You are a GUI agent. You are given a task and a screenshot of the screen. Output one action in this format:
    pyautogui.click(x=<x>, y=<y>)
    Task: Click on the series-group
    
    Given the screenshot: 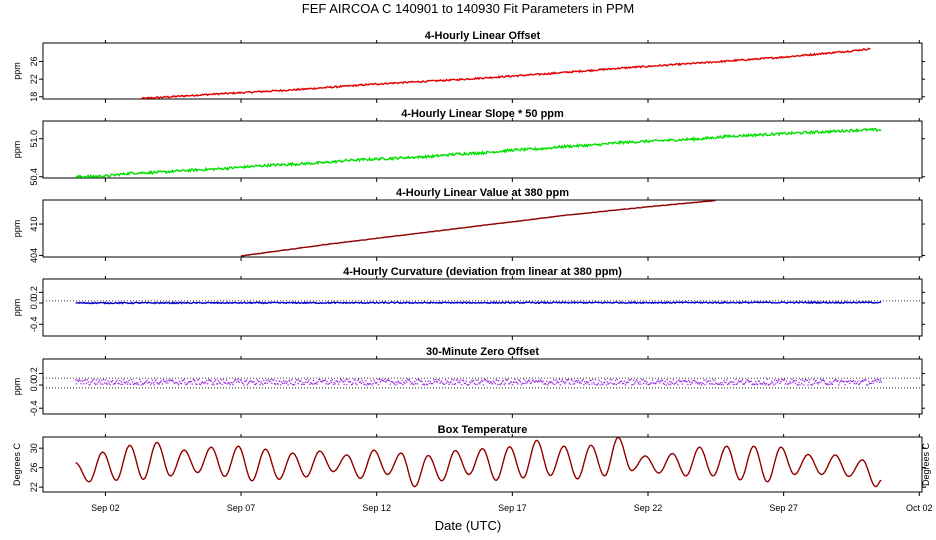 What is the action you would take?
    pyautogui.click(x=478, y=152)
    